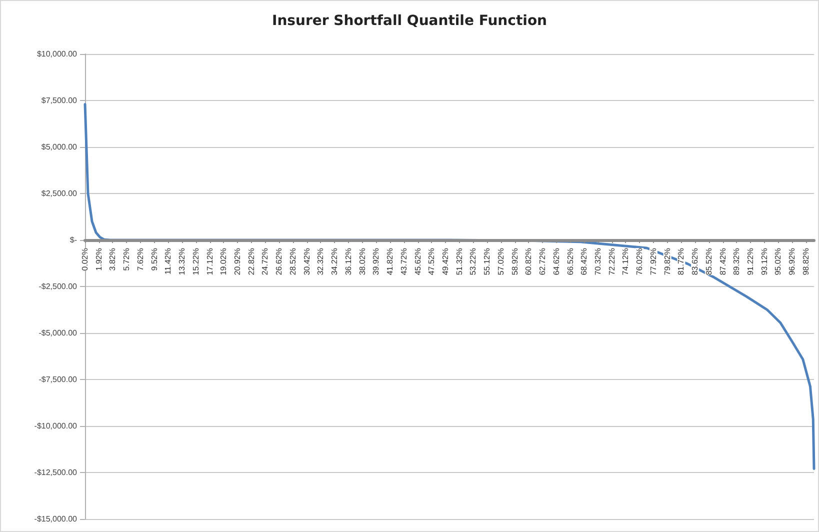 The width and height of the screenshot is (819, 532). Describe the element at coordinates (737, 262) in the screenshot. I see `x-tick-label: 89.32%` at that location.